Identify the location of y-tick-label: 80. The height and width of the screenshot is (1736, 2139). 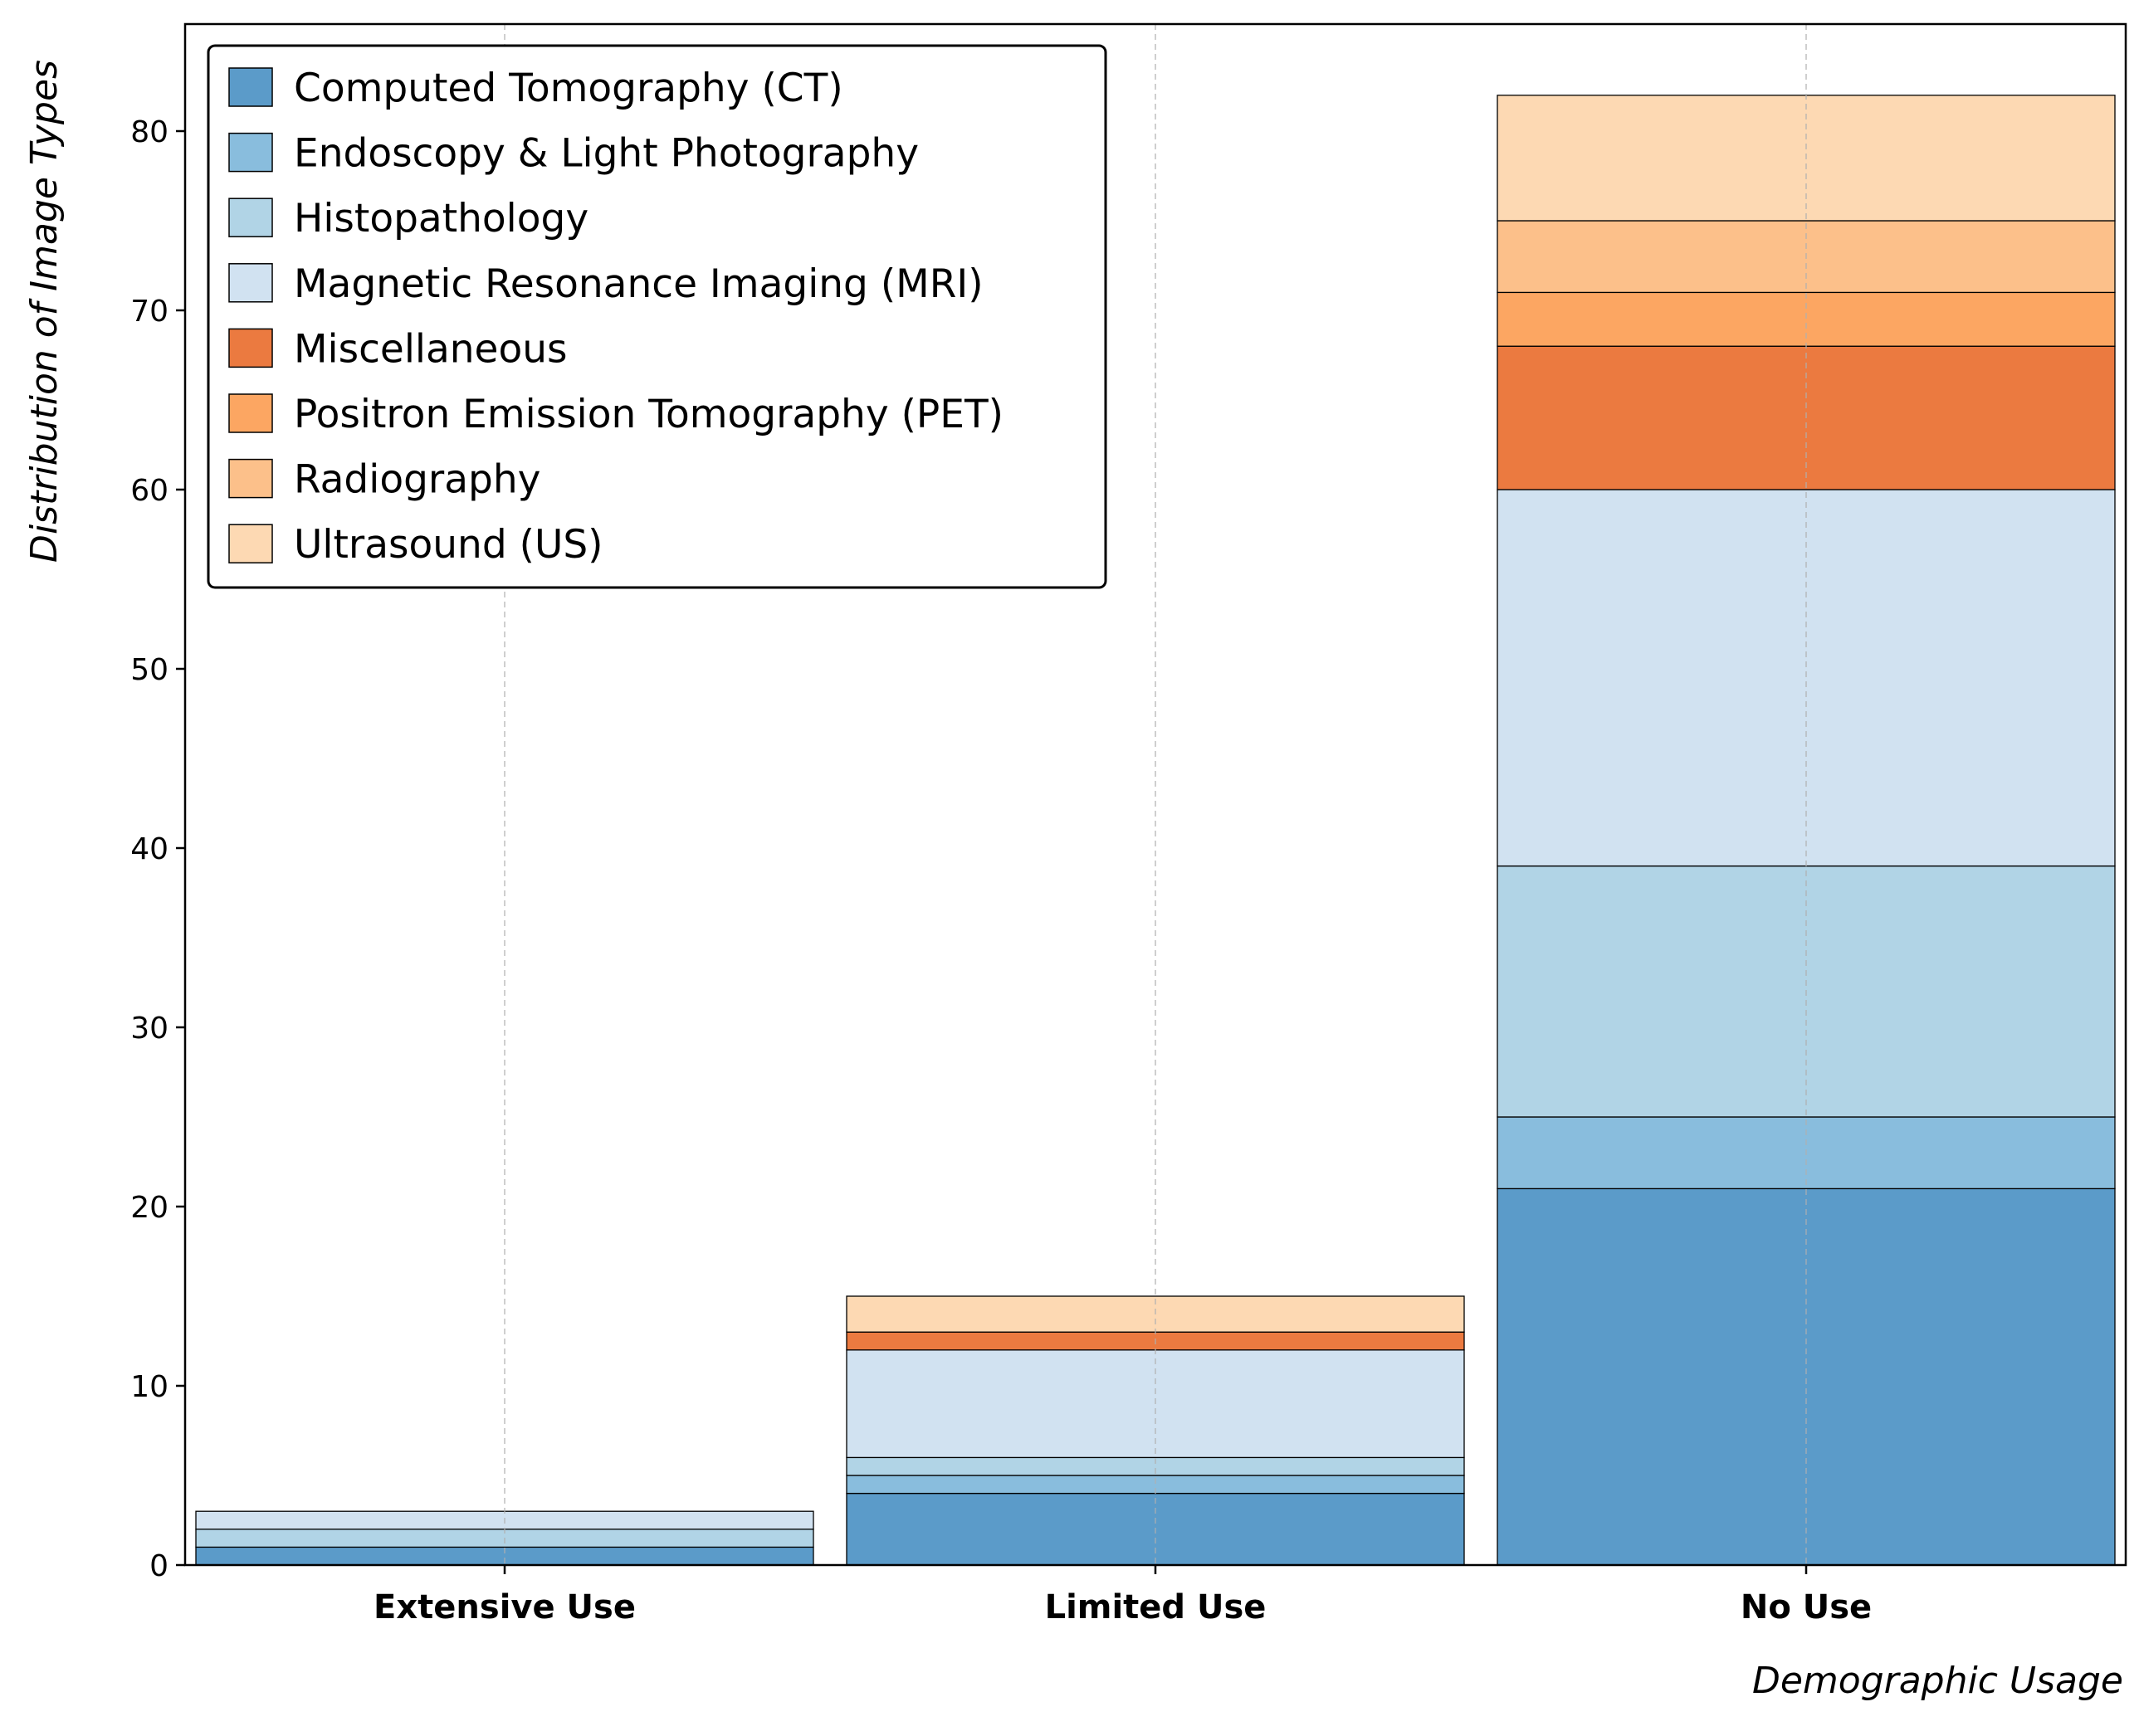
(149, 132).